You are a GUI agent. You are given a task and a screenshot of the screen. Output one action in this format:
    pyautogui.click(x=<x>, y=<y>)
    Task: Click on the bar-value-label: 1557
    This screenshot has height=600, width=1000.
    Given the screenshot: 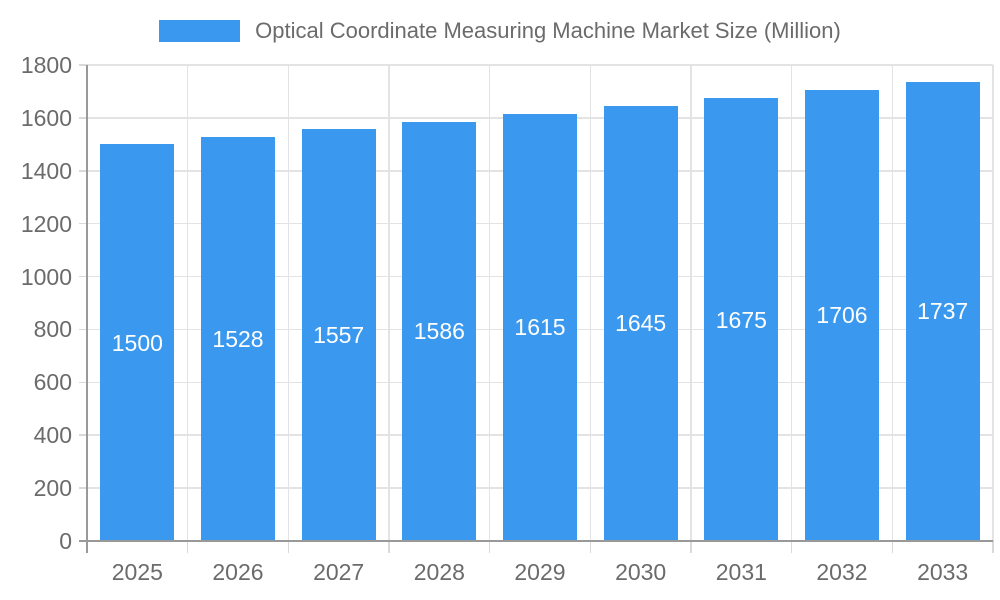 What is the action you would take?
    pyautogui.click(x=339, y=335)
    